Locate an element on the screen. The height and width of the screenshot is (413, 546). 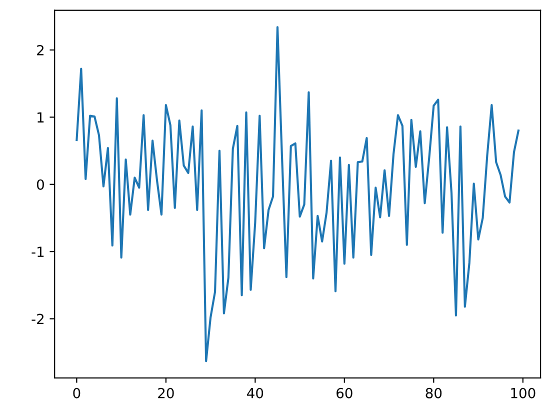
y-tick-label: 1 is located at coordinates (41, 117).